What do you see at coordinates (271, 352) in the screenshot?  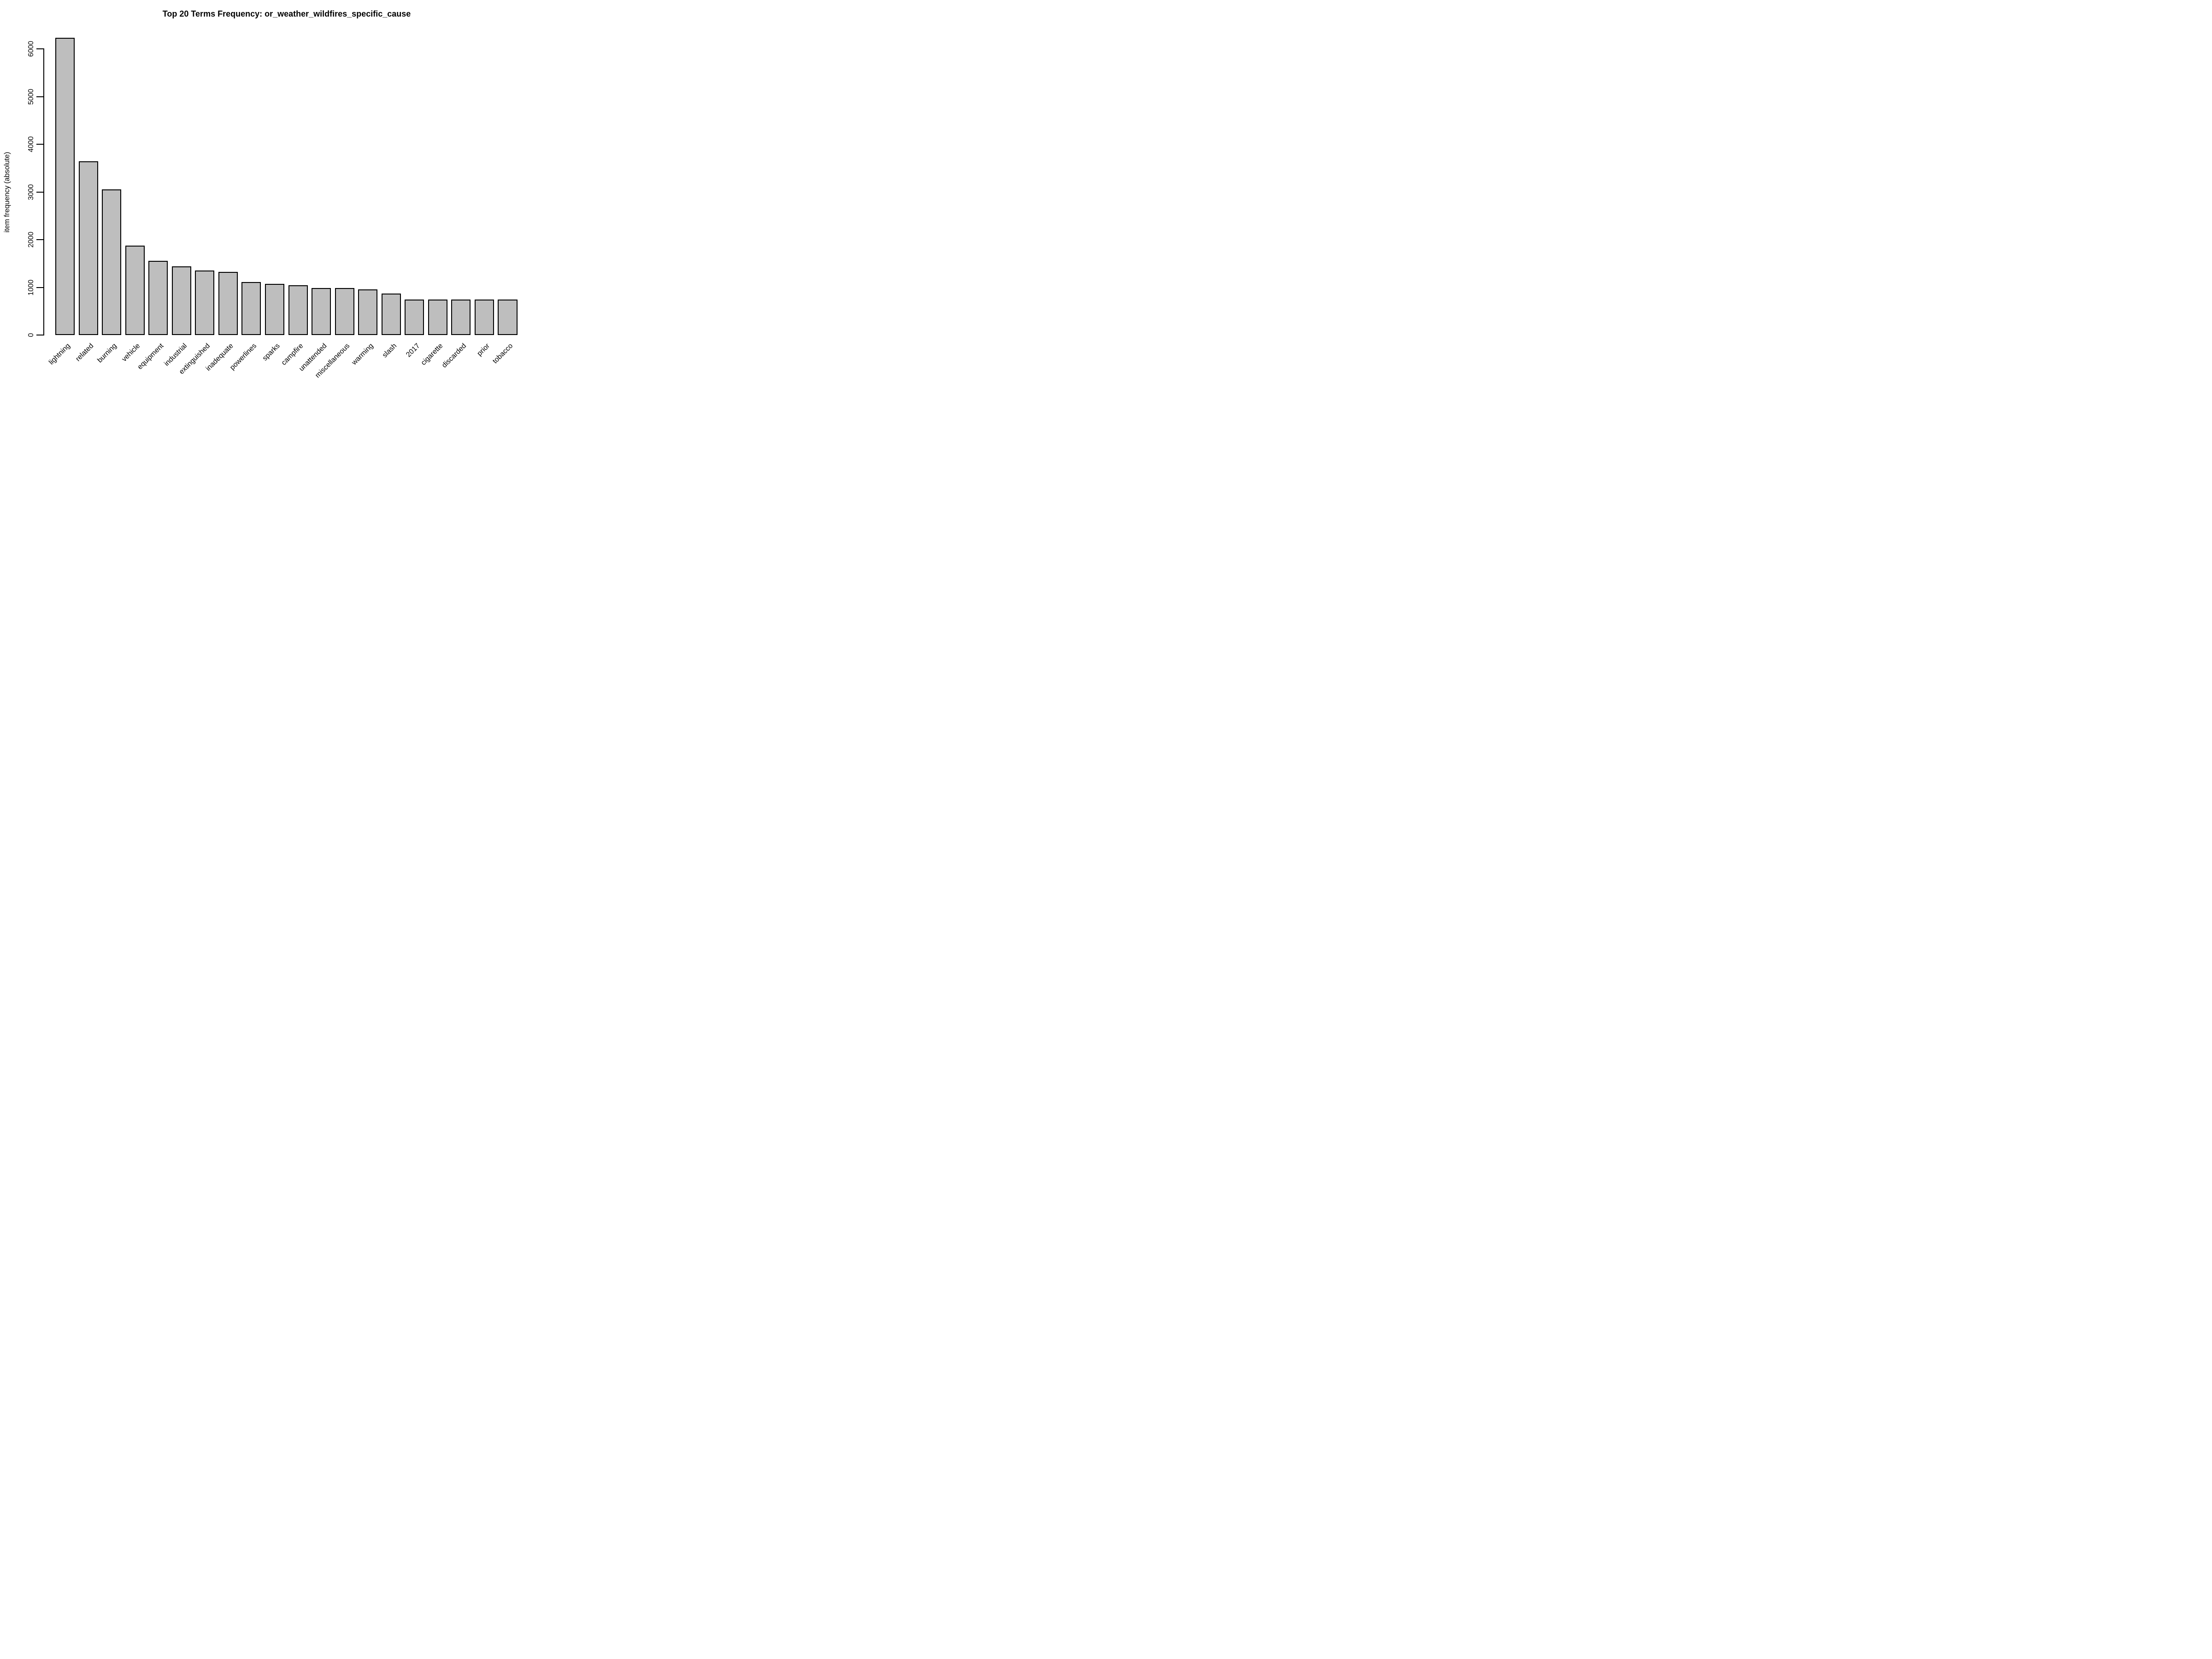 I see `x-tick-label: sparks` at bounding box center [271, 352].